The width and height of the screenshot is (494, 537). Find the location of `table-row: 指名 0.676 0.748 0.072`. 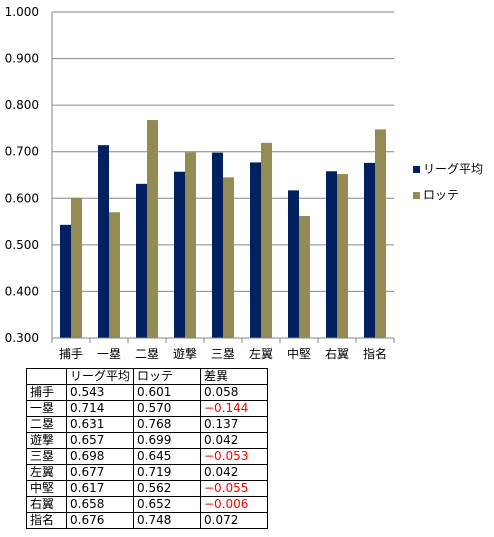

table-row: 指名 0.676 0.748 0.072 is located at coordinates (147, 520).